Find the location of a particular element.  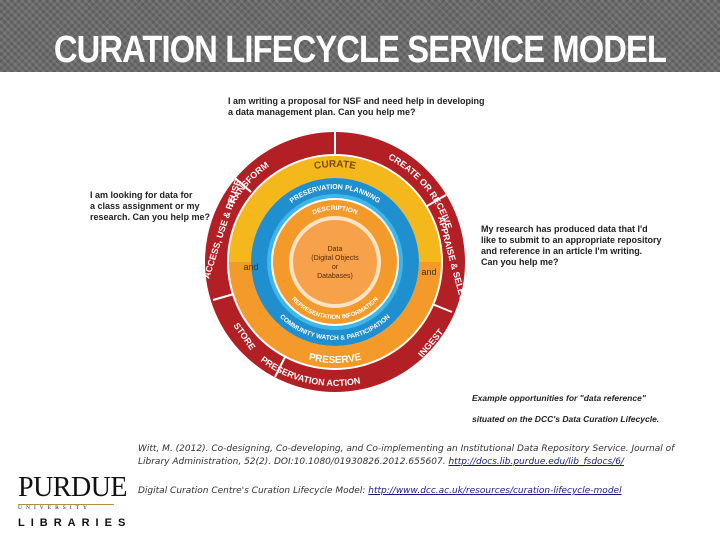

purdue-libraries-logo: PURDUE UNIVERSITY LIBRARIES is located at coordinates (75, 500).